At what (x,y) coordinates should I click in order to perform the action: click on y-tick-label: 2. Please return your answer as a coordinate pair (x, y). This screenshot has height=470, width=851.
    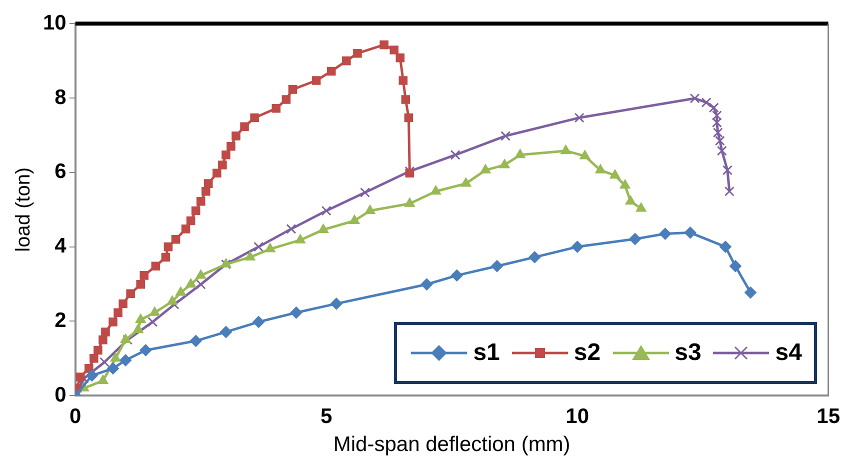
    Looking at the image, I should click on (60, 320).